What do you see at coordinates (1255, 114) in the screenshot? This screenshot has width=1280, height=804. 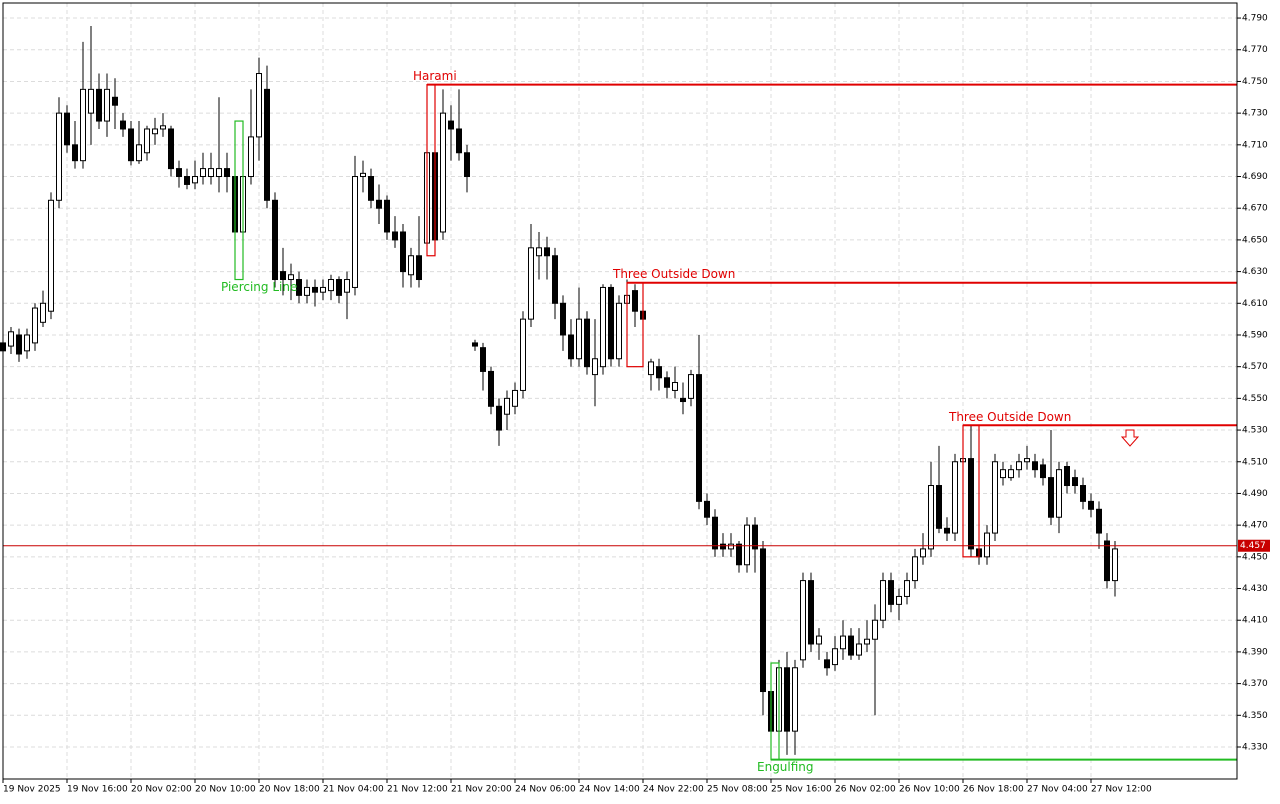 I see `y-tick-label: 4.730` at bounding box center [1255, 114].